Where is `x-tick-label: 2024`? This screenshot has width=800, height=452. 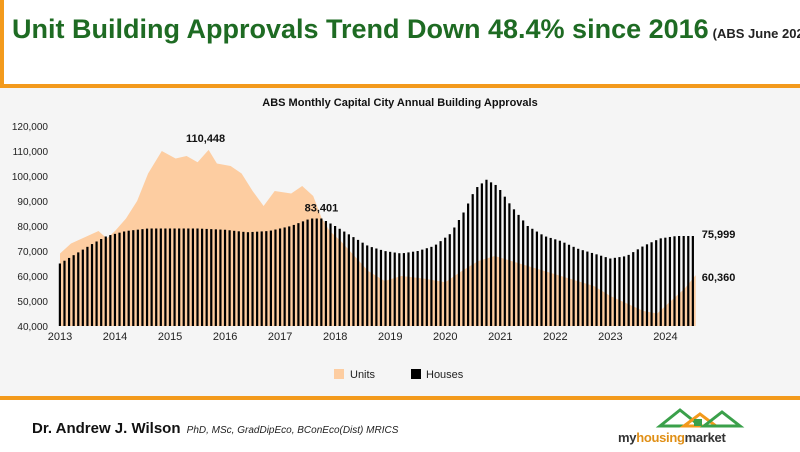 x-tick-label: 2024 is located at coordinates (665, 337).